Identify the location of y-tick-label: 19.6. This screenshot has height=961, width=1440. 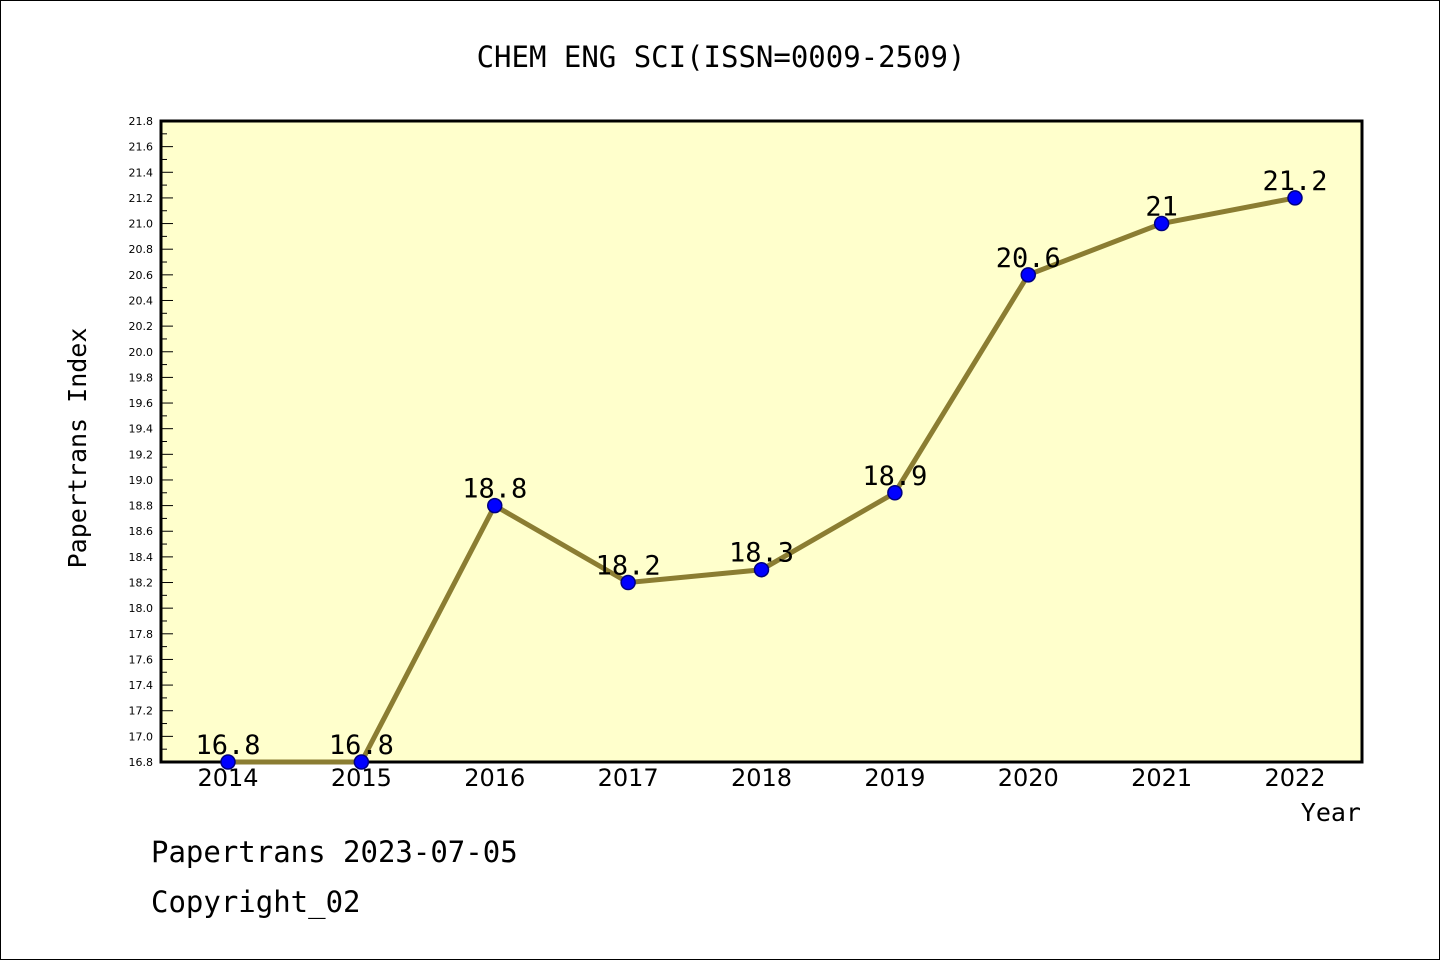
(141, 403).